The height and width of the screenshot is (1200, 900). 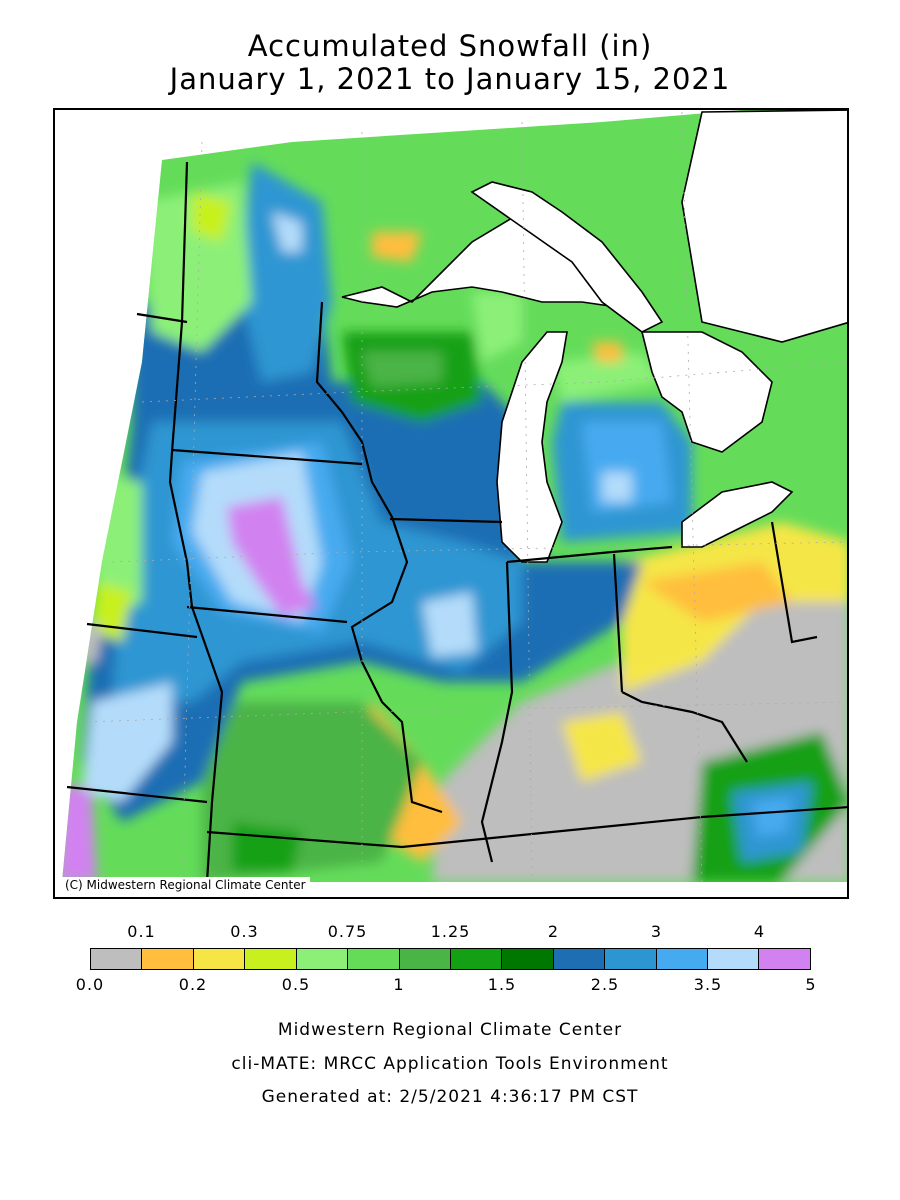 What do you see at coordinates (450, 1030) in the screenshot?
I see `footer-org: Midwestern Regional Climate Center` at bounding box center [450, 1030].